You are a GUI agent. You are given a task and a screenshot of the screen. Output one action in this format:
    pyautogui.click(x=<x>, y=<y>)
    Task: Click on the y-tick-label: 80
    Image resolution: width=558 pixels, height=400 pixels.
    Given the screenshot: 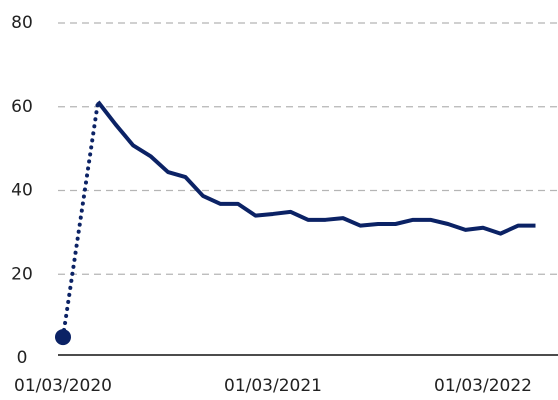 What is the action you would take?
    pyautogui.click(x=22, y=23)
    